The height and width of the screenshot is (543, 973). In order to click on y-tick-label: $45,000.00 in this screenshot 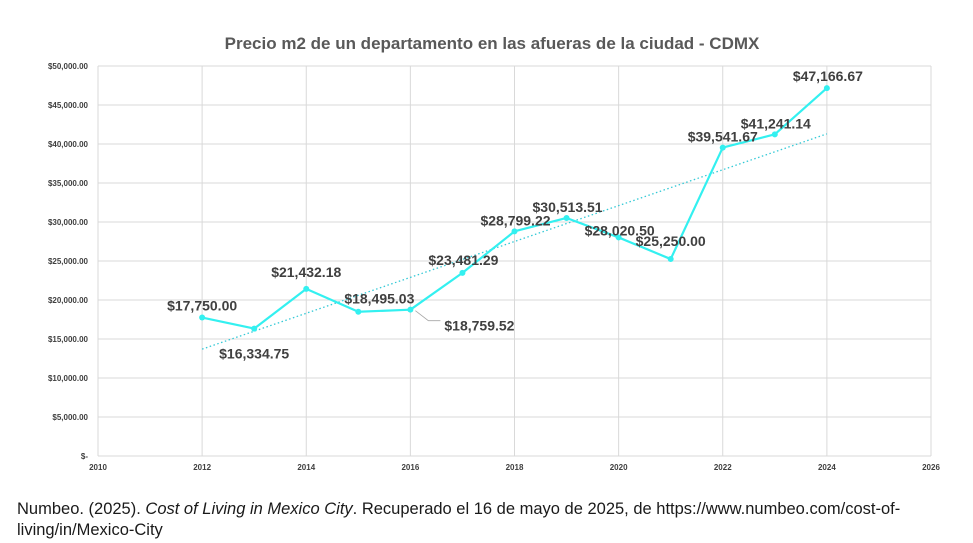, I will do `click(68, 105)`.